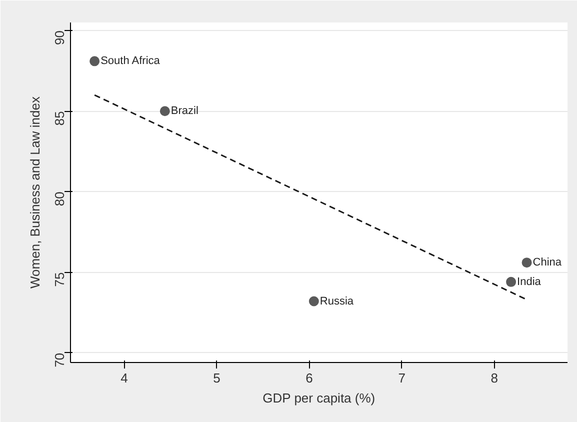 The height and width of the screenshot is (422, 577). What do you see at coordinates (547, 262) in the screenshot?
I see `annotation: China` at bounding box center [547, 262].